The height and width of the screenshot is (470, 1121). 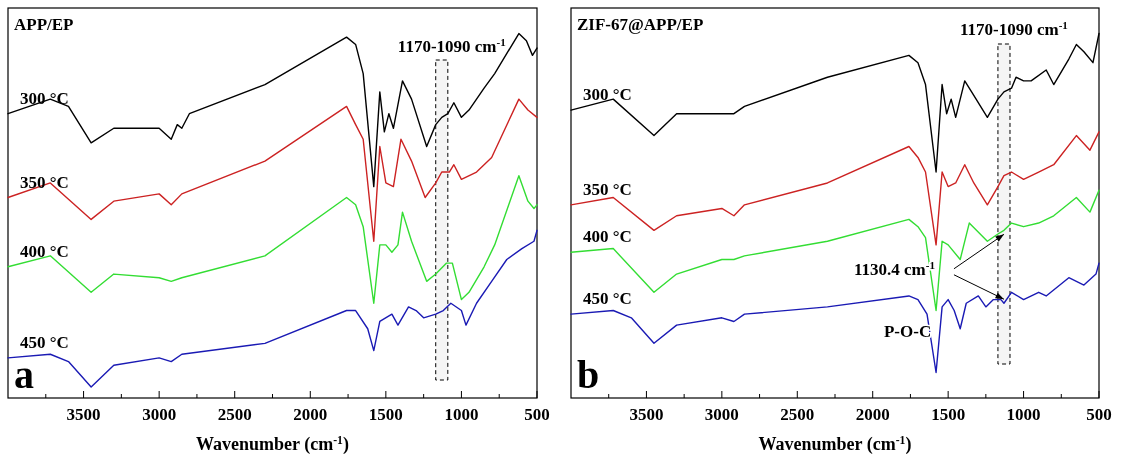 I want to click on chart-title: APP/EP, so click(x=44, y=24).